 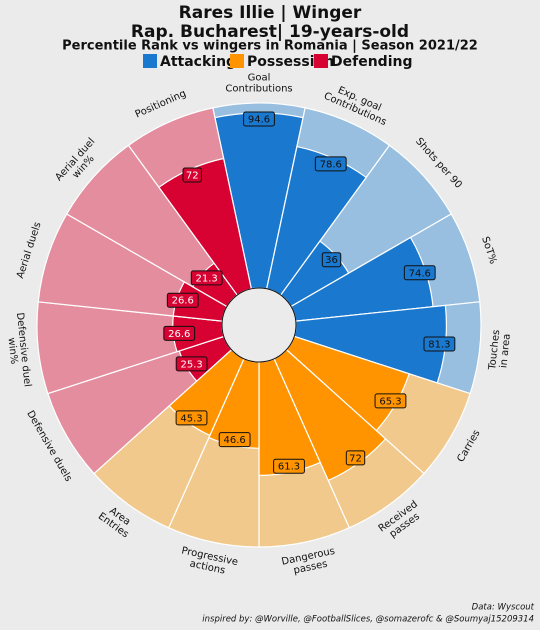 I want to click on value-label-text: 36, so click(x=331, y=260).